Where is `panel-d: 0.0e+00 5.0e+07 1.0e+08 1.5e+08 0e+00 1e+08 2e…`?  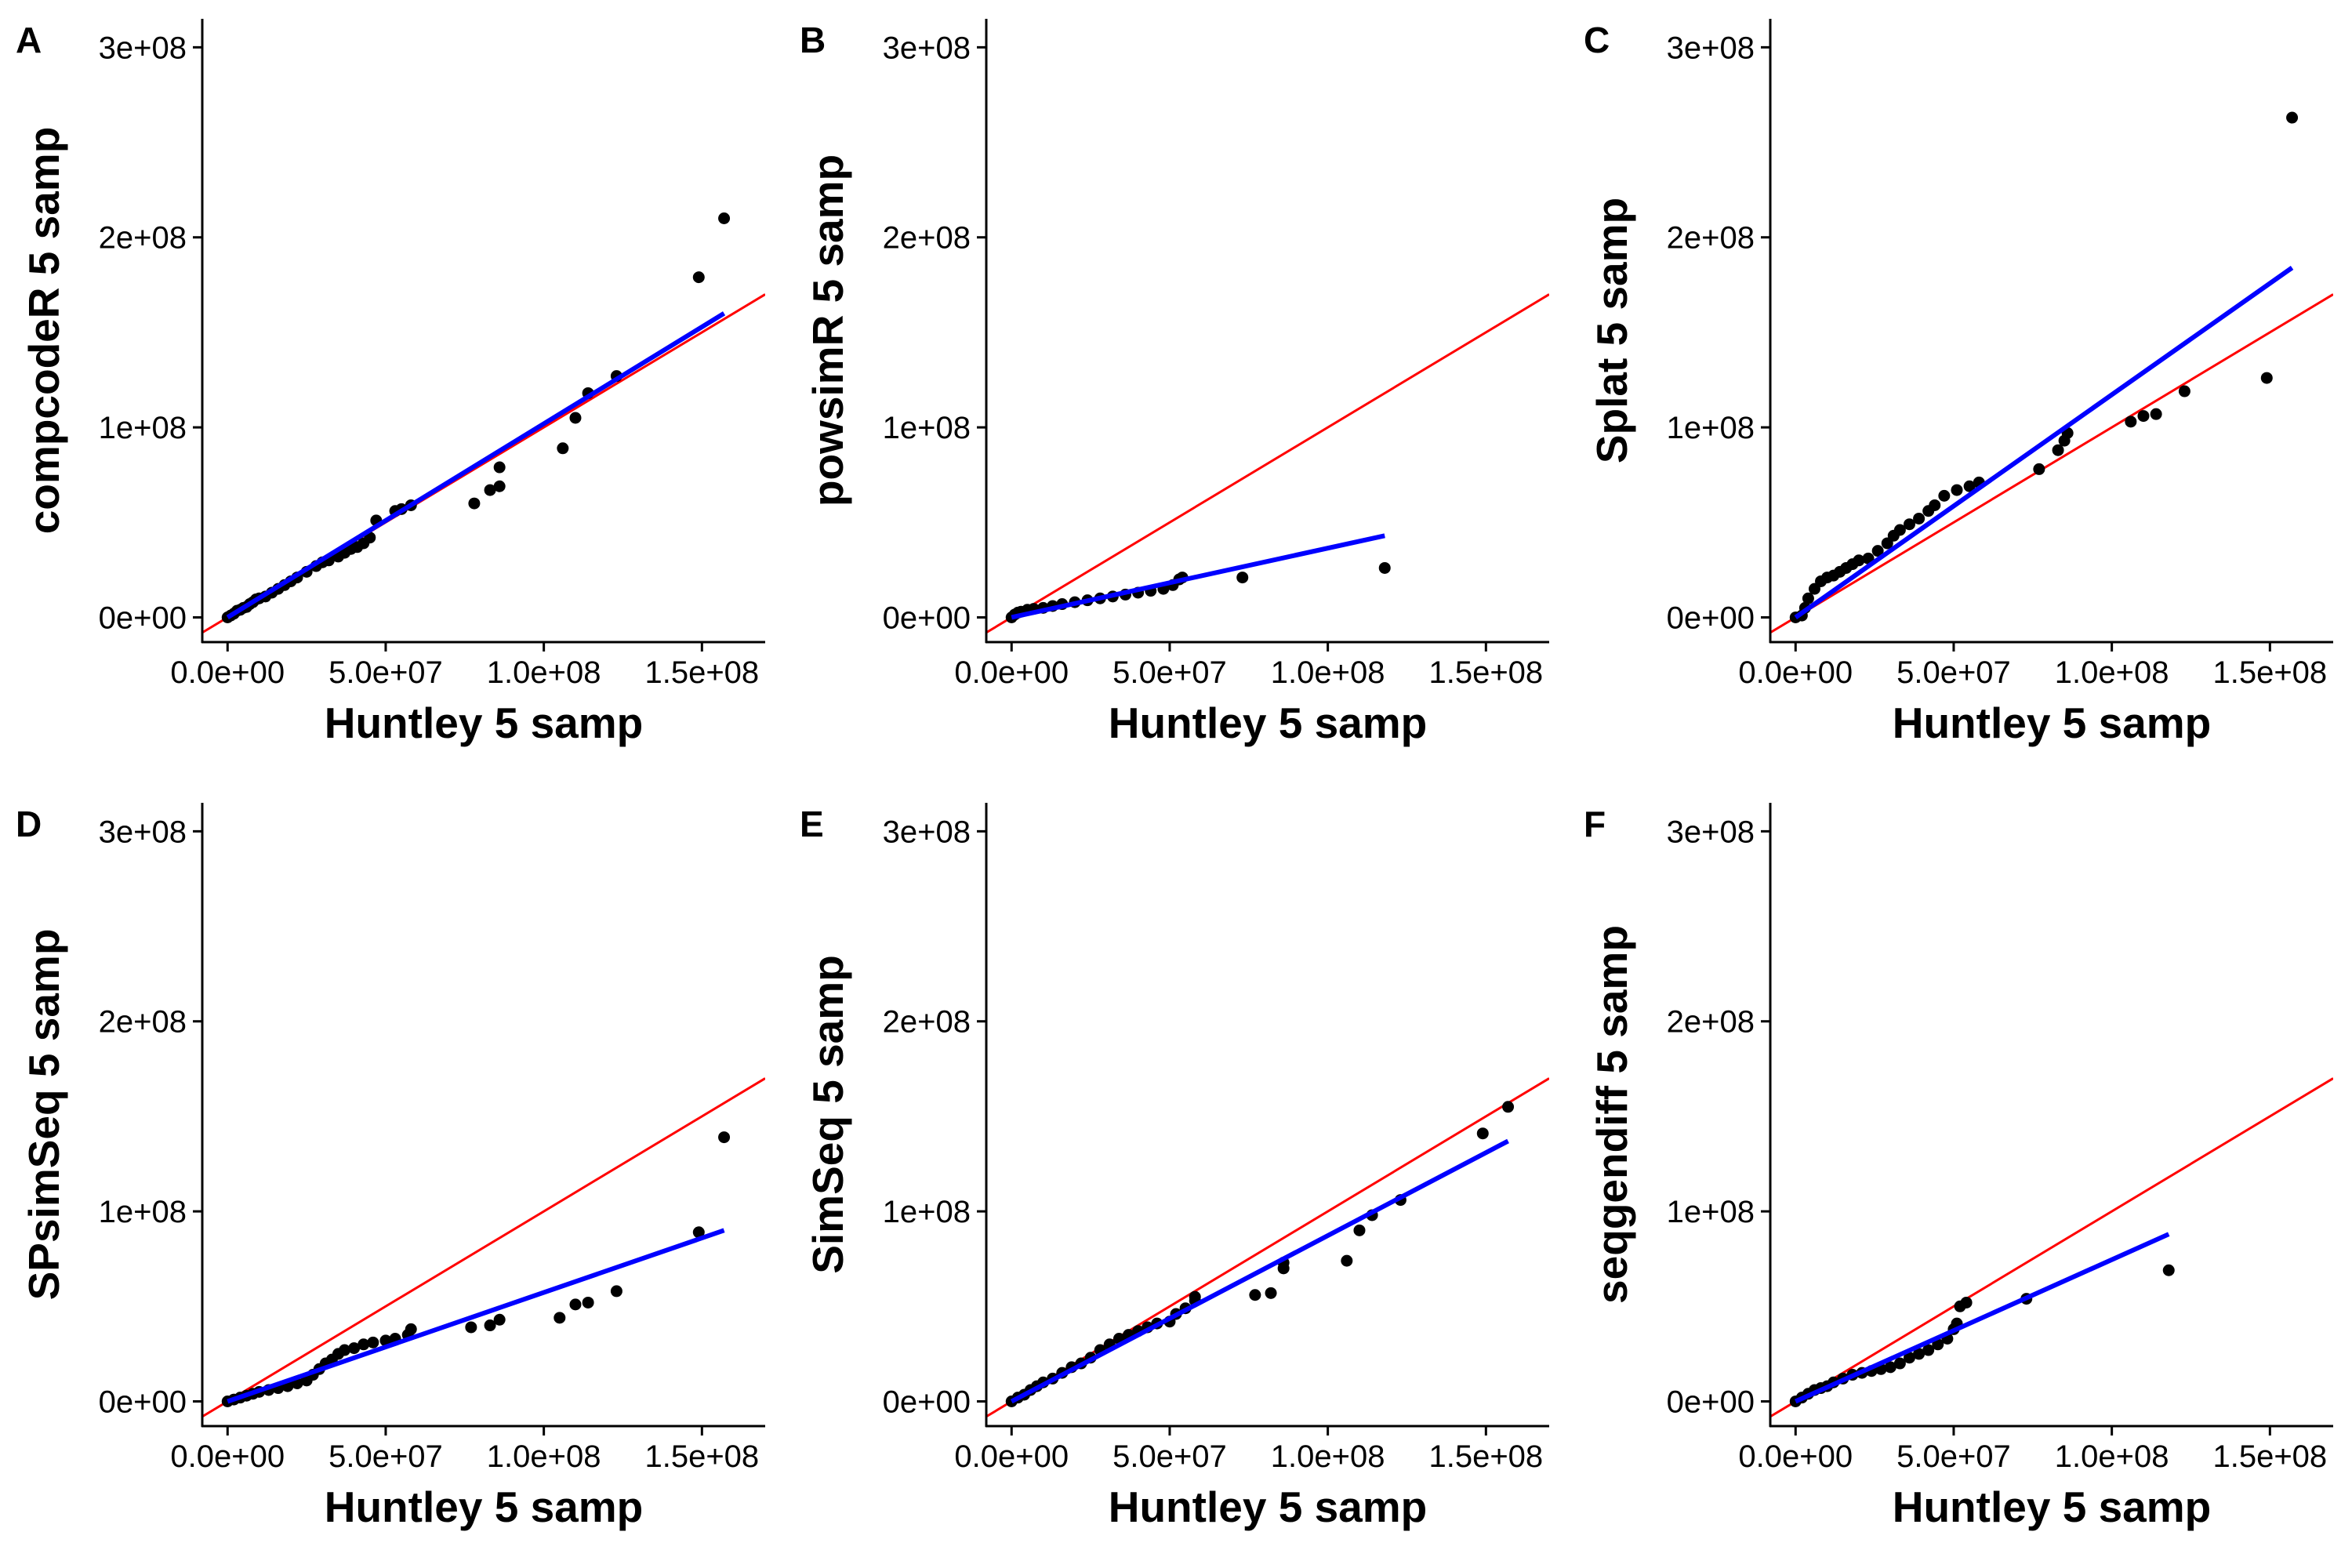
panel-d: 0.0e+00 5.0e+07 1.0e+08 1.5e+08 0e+00 1e+08 2e… is located at coordinates (390, 1167).